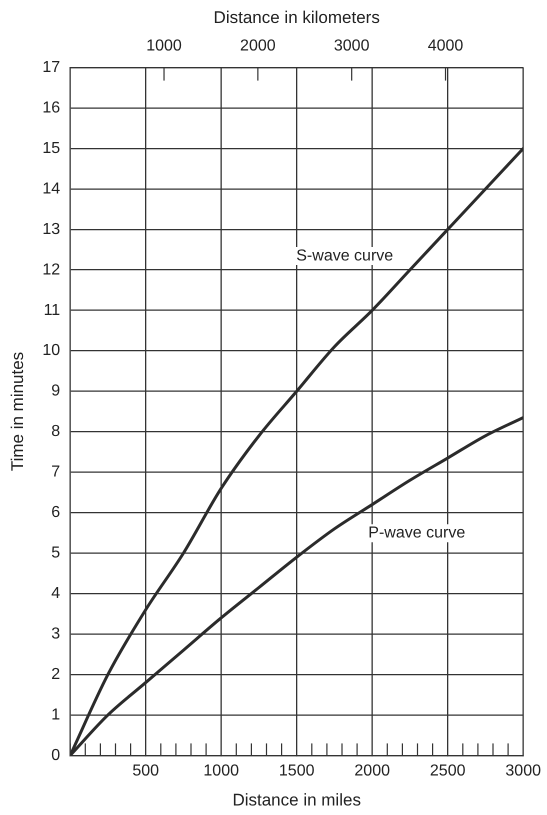  What do you see at coordinates (297, 17) in the screenshot?
I see `x2-axis-title: Distance in kilometers` at bounding box center [297, 17].